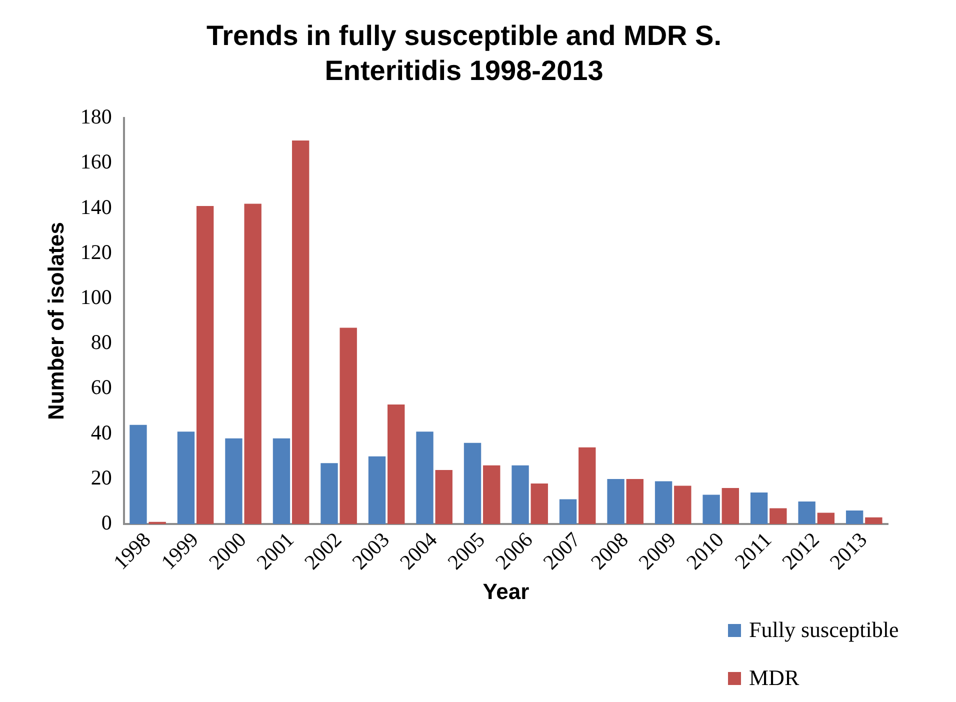  I want to click on legend-label: MDR, so click(774, 678).